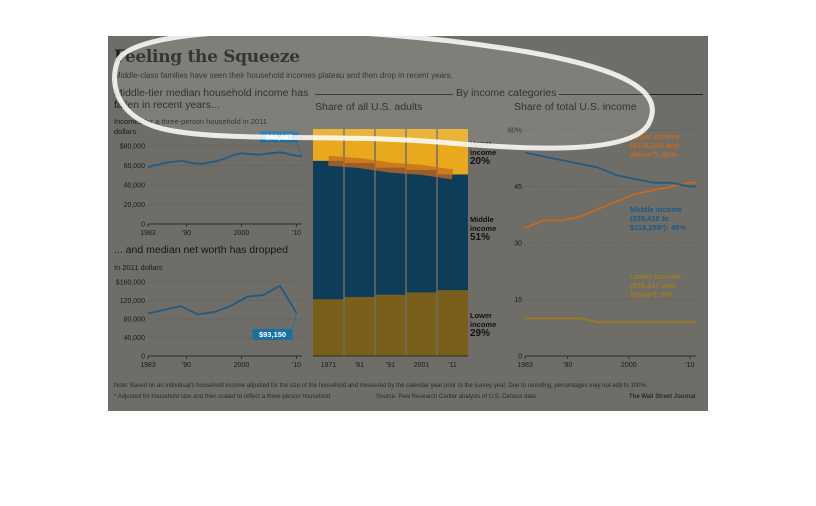 The height and width of the screenshot is (506, 816). What do you see at coordinates (518, 187) in the screenshot?
I see `share-ytick: 45` at bounding box center [518, 187].